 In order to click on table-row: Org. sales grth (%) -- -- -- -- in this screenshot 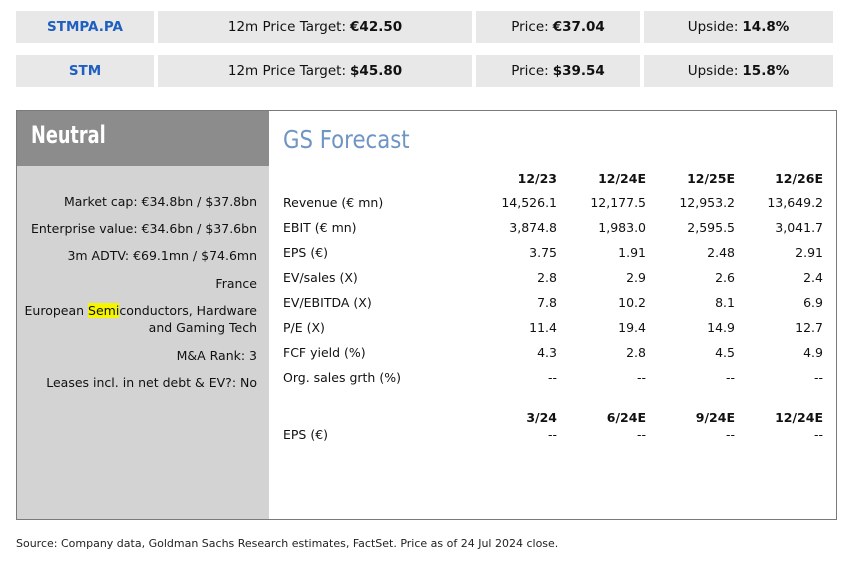, I will do `click(553, 379)`.